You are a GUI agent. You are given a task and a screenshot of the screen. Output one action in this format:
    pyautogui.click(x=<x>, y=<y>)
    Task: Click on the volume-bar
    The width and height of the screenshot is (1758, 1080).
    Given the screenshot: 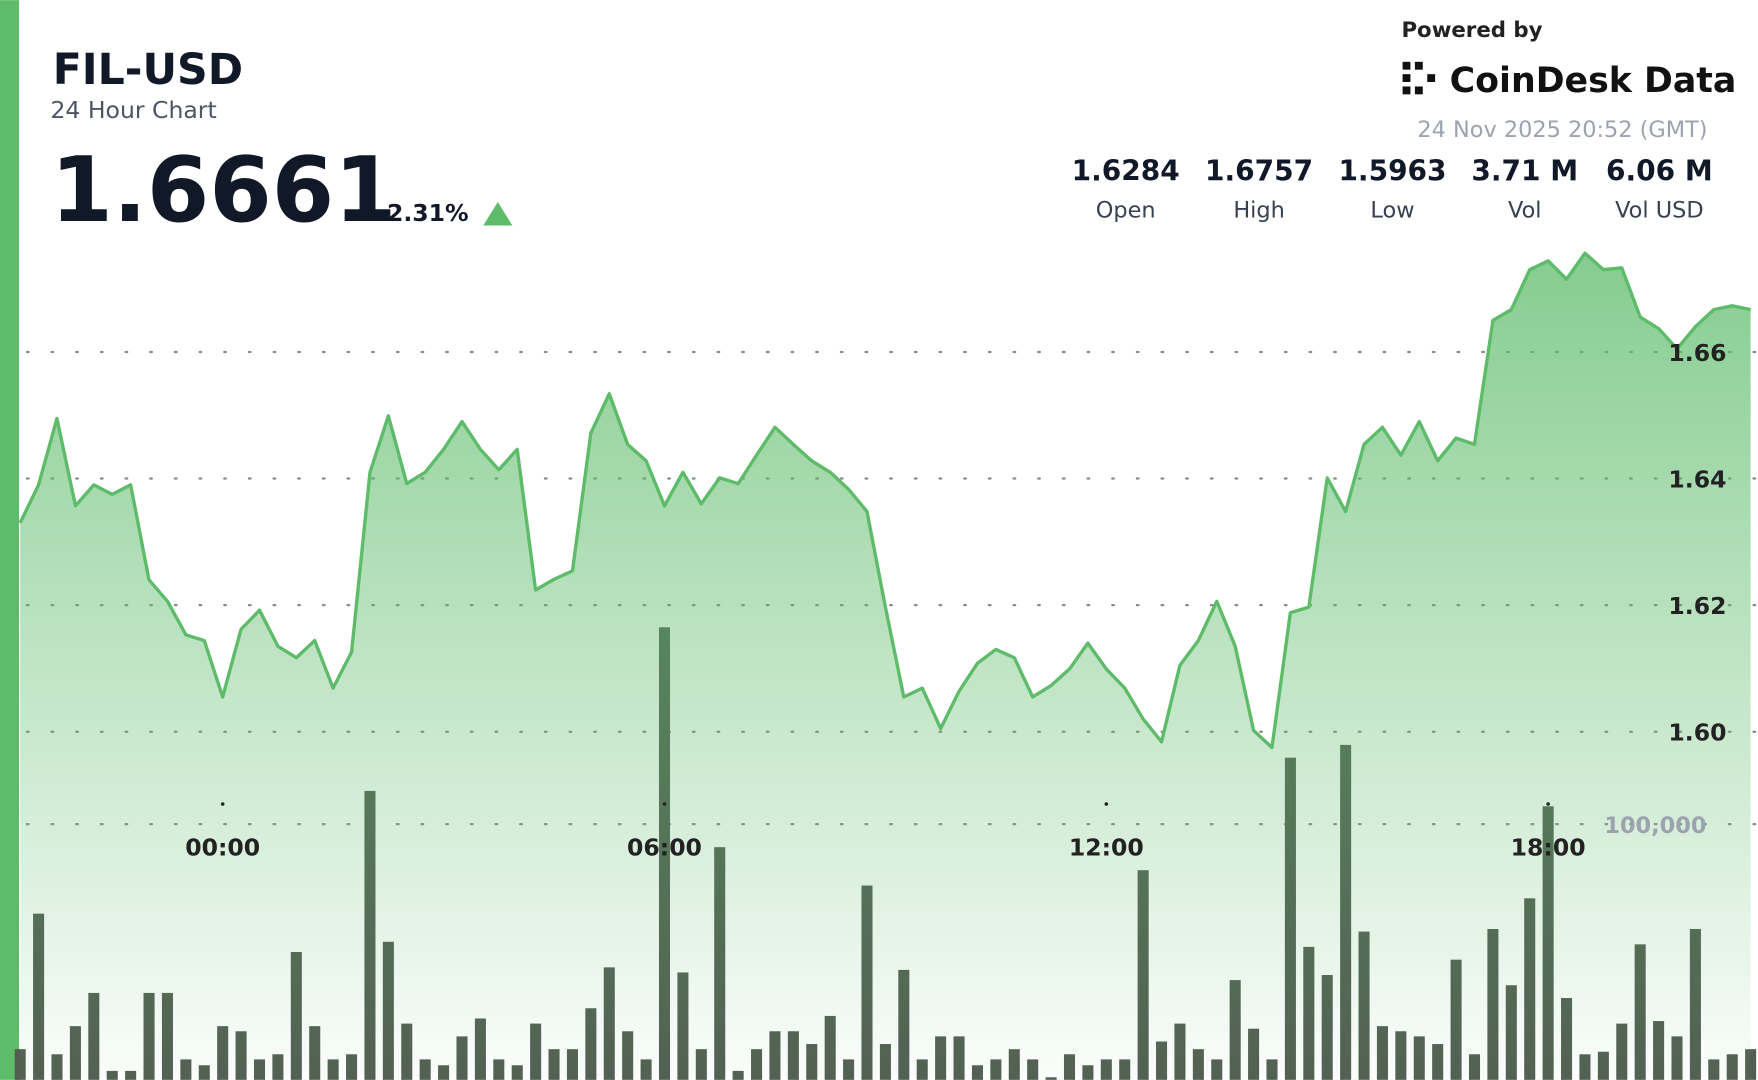 What is the action you would take?
    pyautogui.click(x=1751, y=1064)
    